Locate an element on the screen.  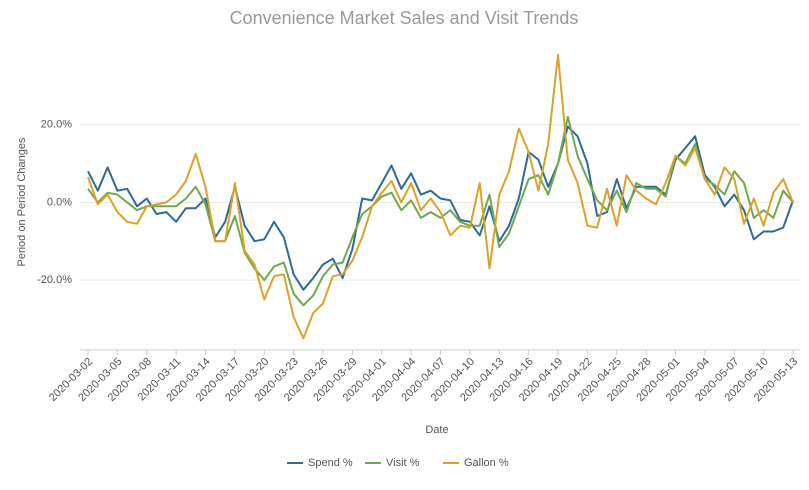
x-axis-title: Date is located at coordinates (436, 430).